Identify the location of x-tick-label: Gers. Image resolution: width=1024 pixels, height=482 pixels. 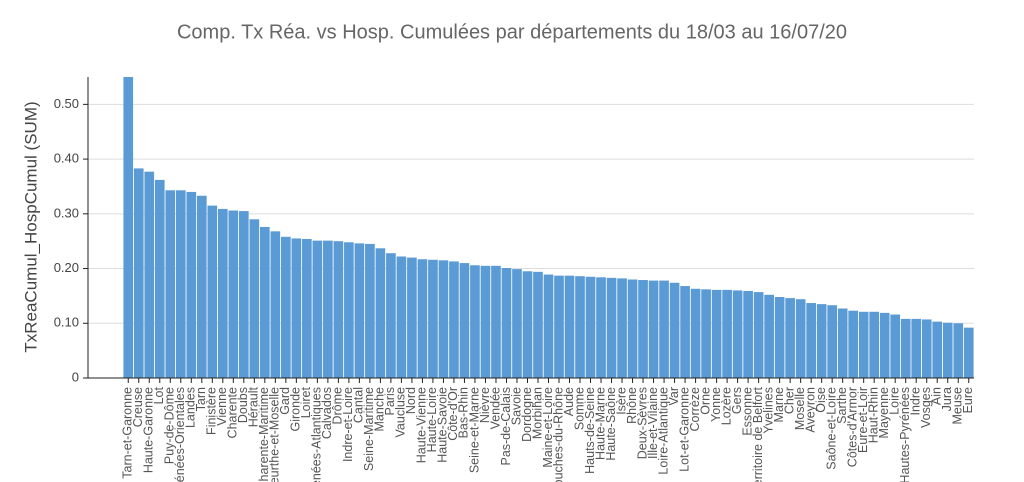
(737, 400).